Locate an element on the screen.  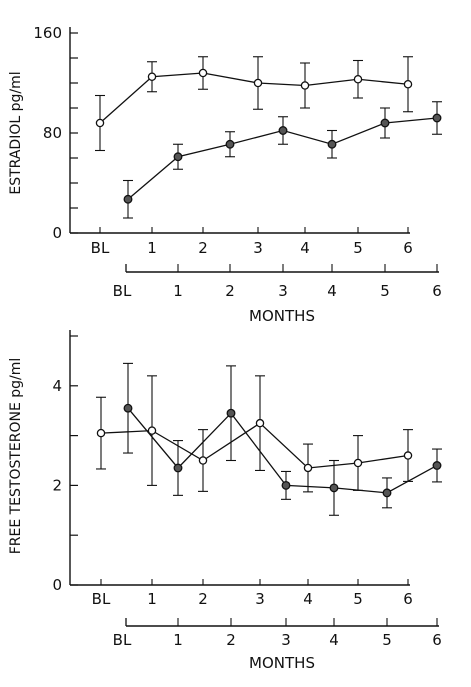
y-tick-label: 2 is located at coordinates (57, 485).